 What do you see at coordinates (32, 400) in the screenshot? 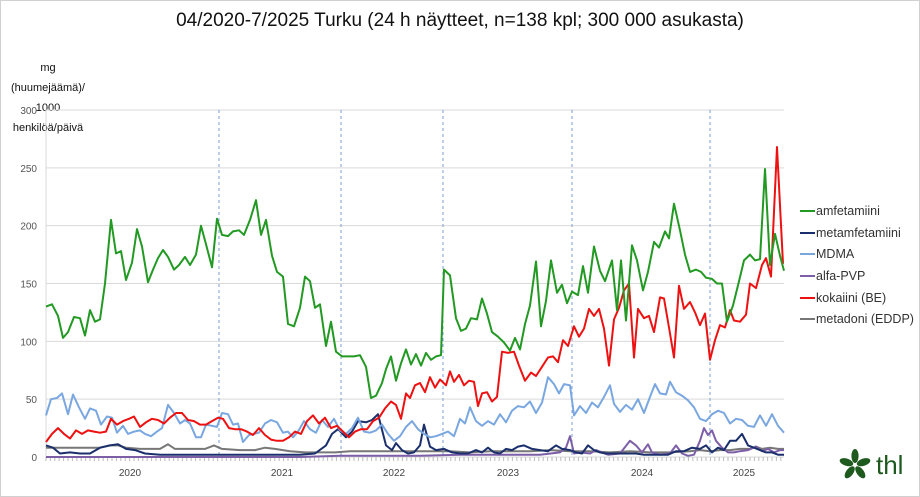
I see `y-tick-label: 50` at bounding box center [32, 400].